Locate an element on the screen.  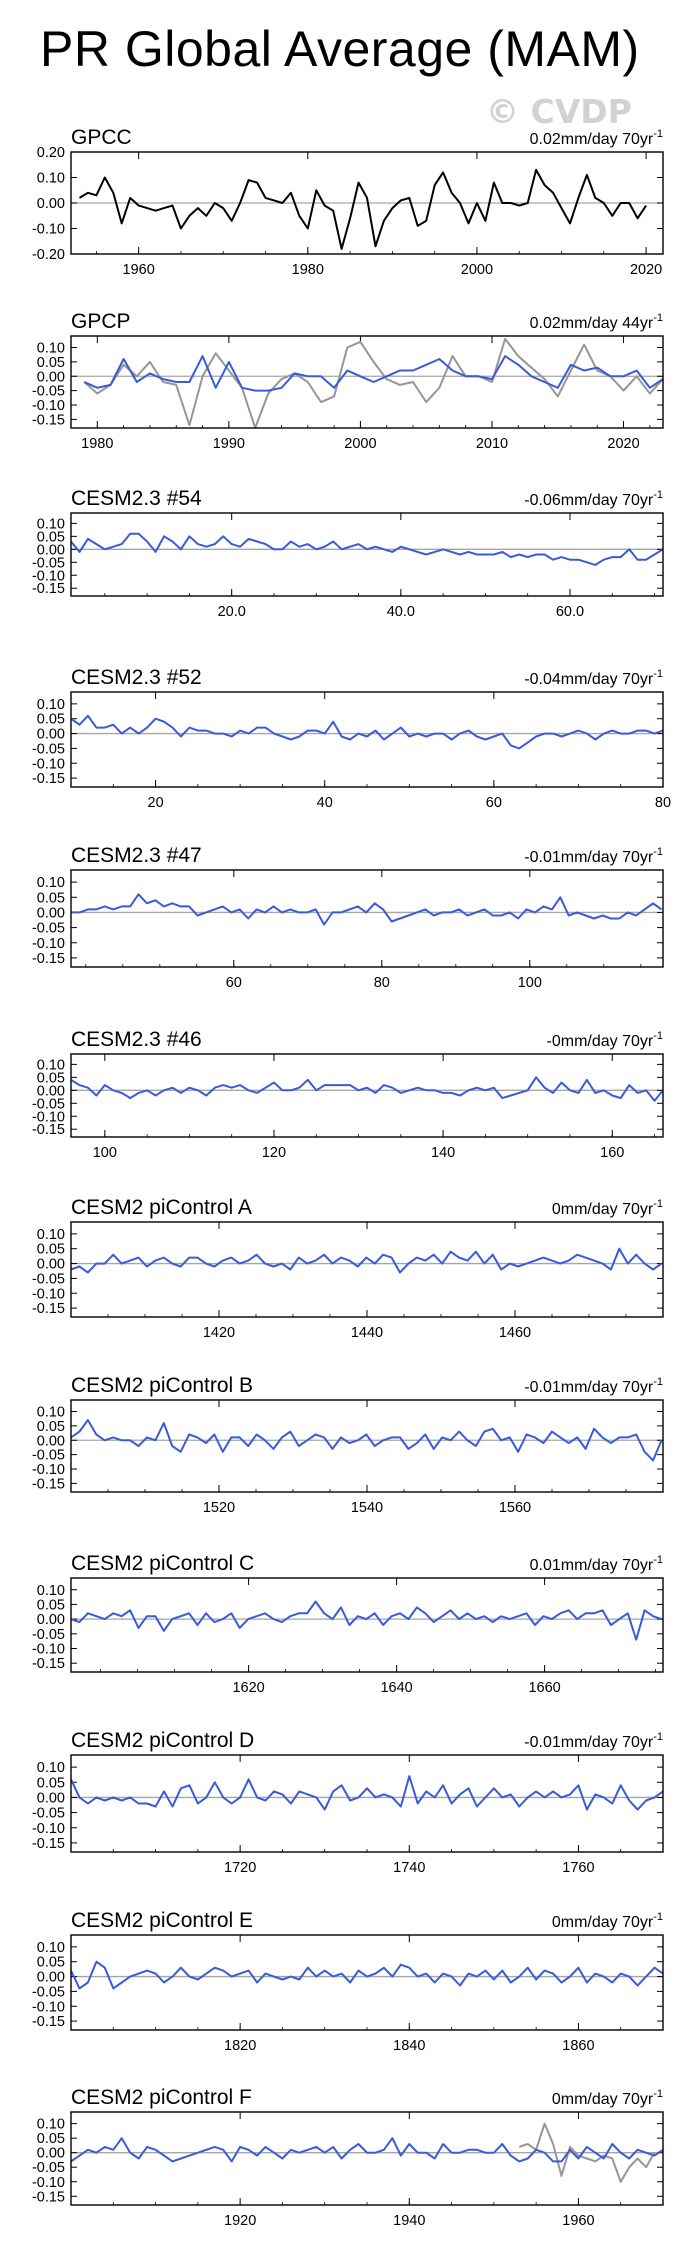
panel-title: CESM2.3 #52 is located at coordinates (136, 677).